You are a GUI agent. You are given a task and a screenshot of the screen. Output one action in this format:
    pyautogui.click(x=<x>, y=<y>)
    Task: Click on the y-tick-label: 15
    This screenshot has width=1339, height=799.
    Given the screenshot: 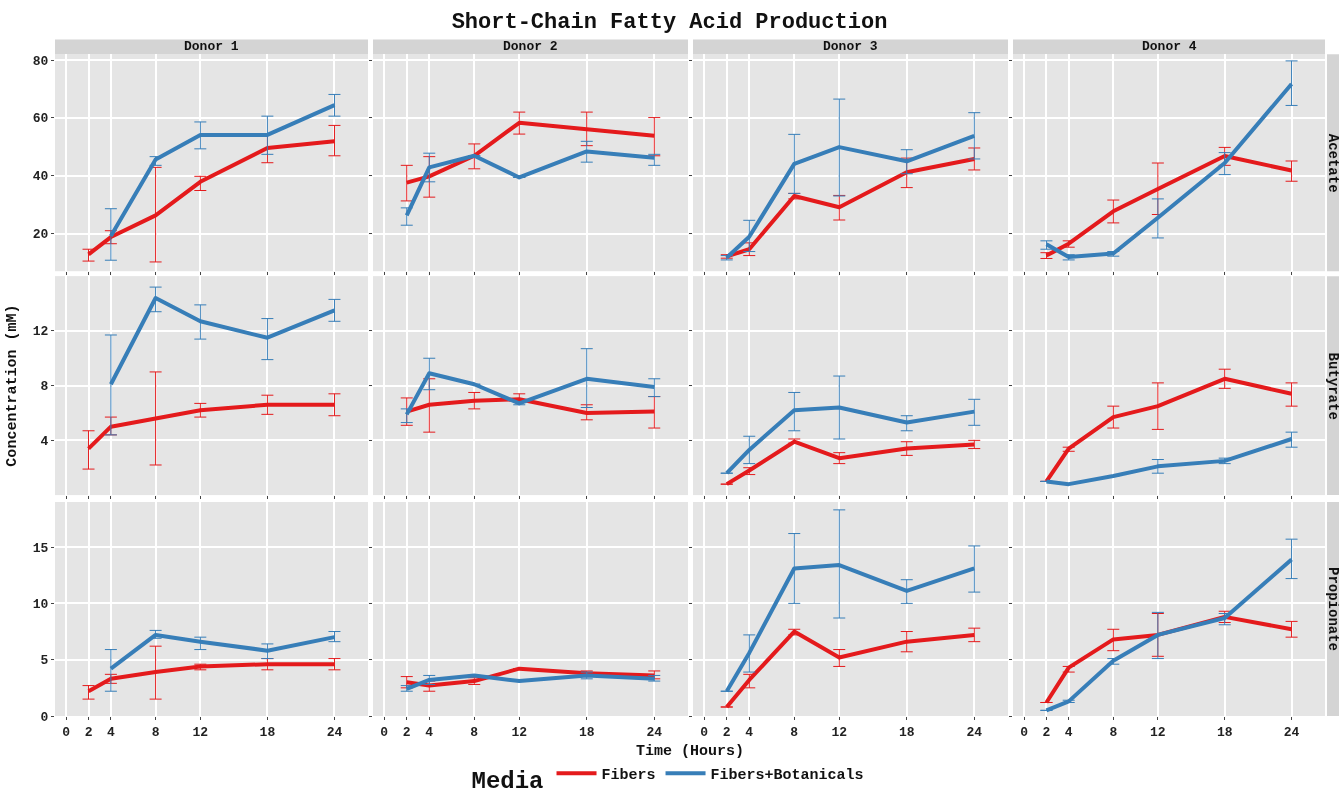 What is the action you would take?
    pyautogui.click(x=40, y=548)
    